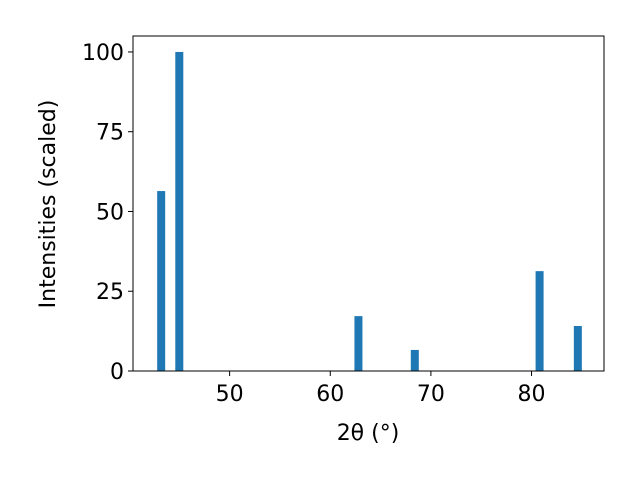  What do you see at coordinates (368, 433) in the screenshot?
I see `x-axis-label: 2θ (°)` at bounding box center [368, 433].